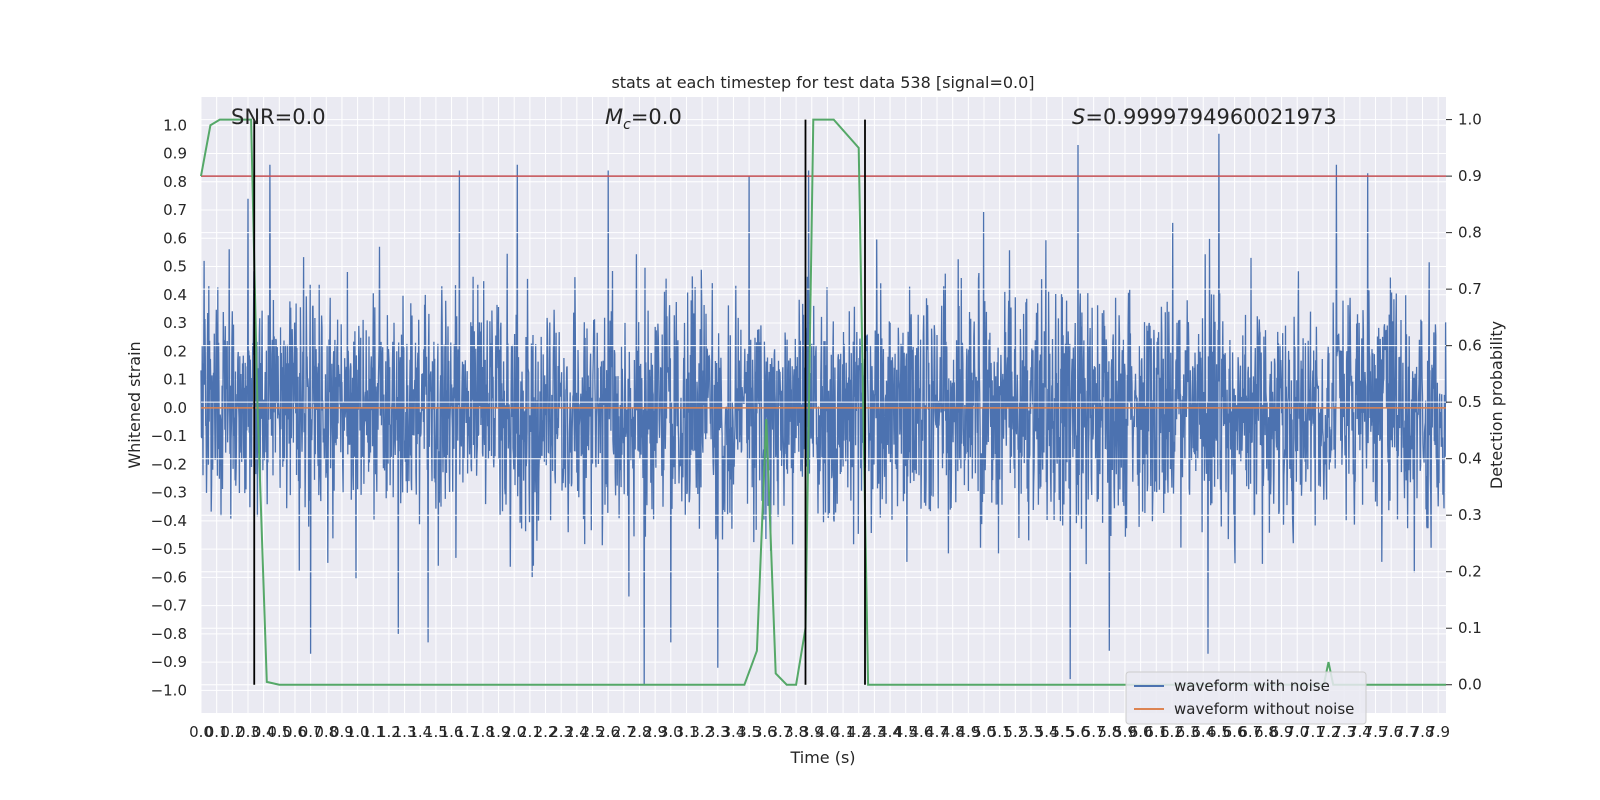  I want to click on y2-tick-label: 0.5, so click(1470, 402).